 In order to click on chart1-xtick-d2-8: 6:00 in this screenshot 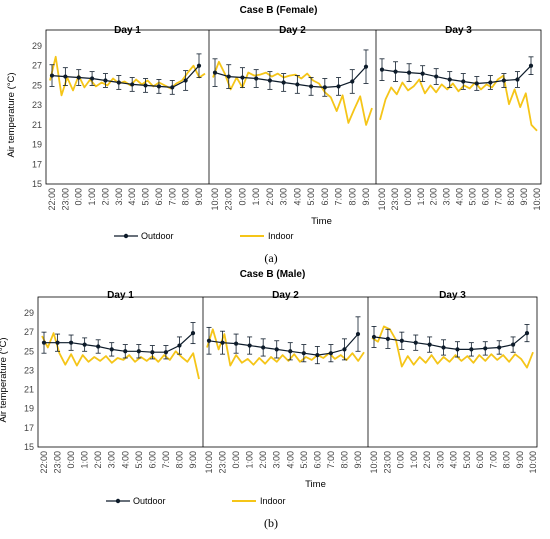, I will do `click(325, 197)`.